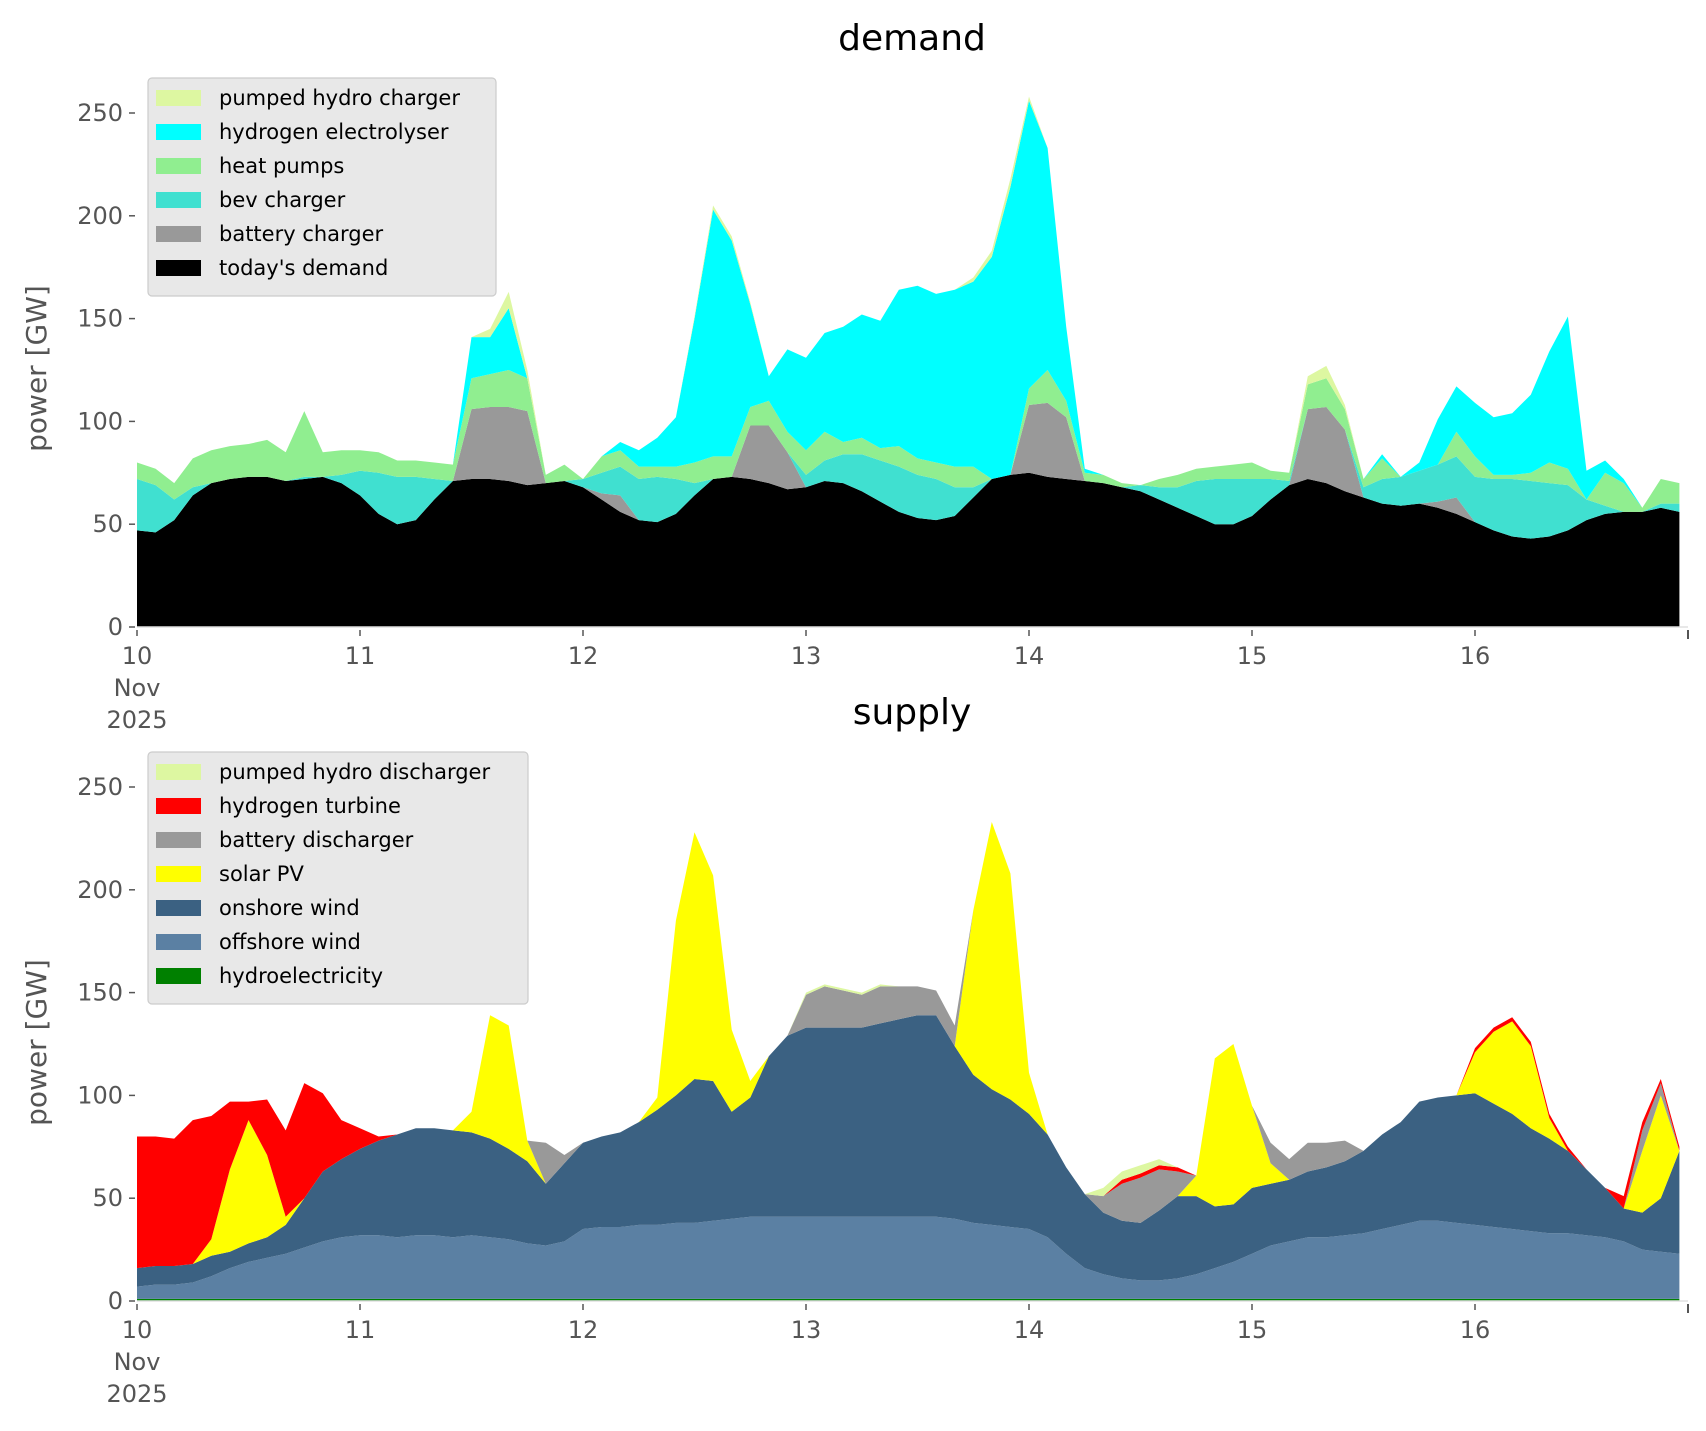  What do you see at coordinates (290, 942) in the screenshot?
I see `legend-label-offshore-wind: offshore wind` at bounding box center [290, 942].